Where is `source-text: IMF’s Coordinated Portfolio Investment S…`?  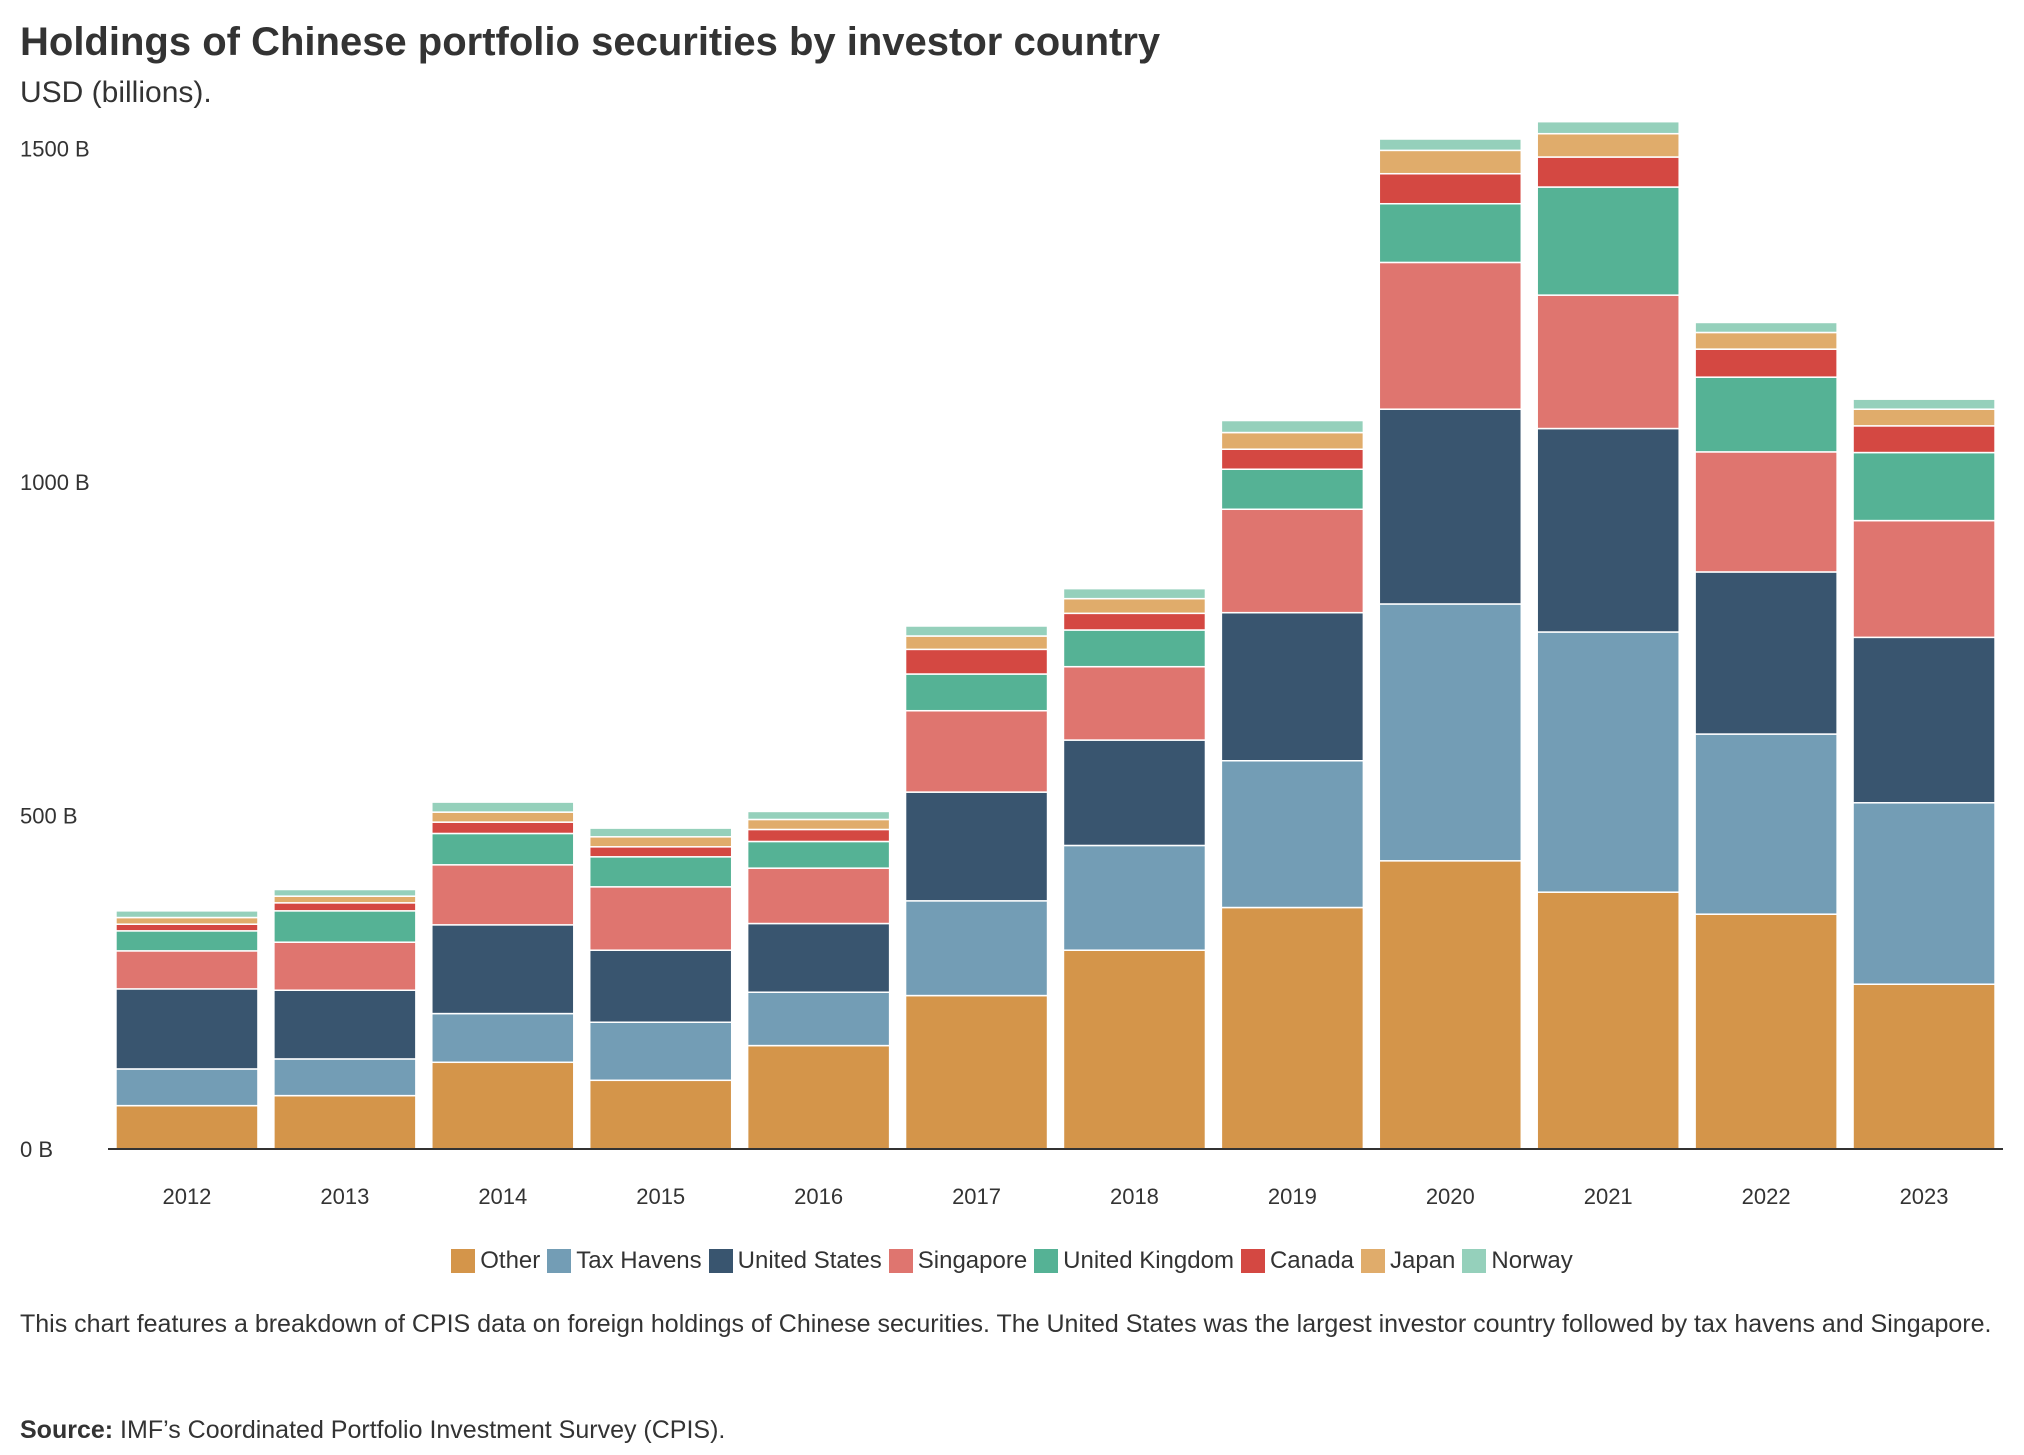
source-text: IMF’s Coordinated Portfolio Investment S… is located at coordinates (423, 1430).